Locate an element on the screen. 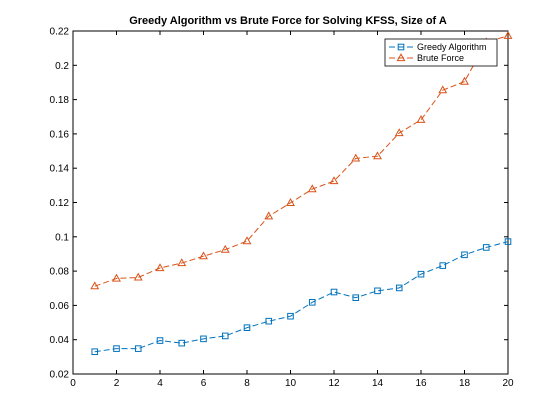  y-tick-label: 0.02 is located at coordinates (60, 375).